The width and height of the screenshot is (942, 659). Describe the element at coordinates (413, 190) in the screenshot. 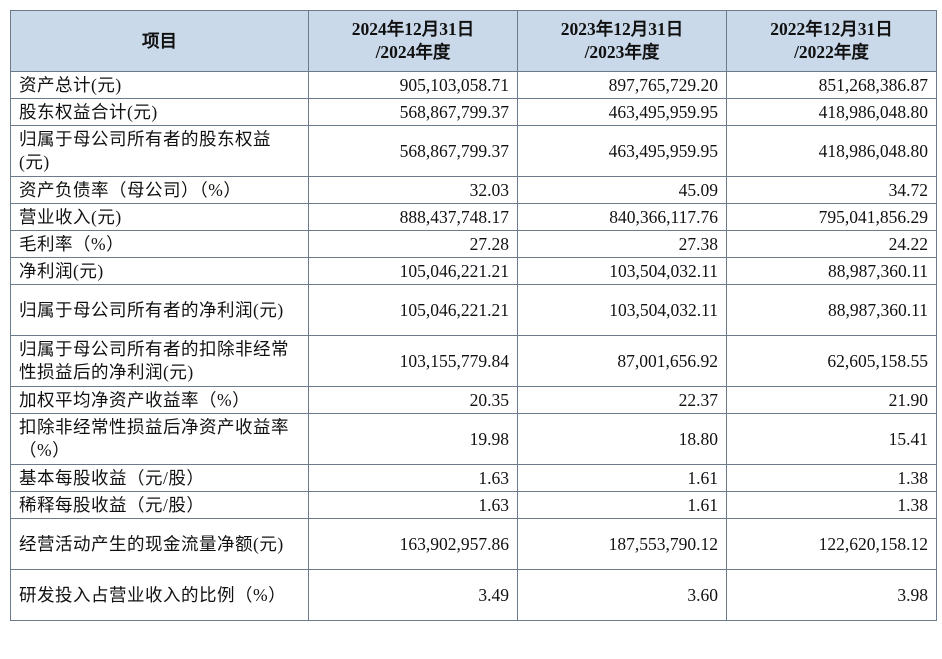

I see `cell-2024: 32.03` at that location.